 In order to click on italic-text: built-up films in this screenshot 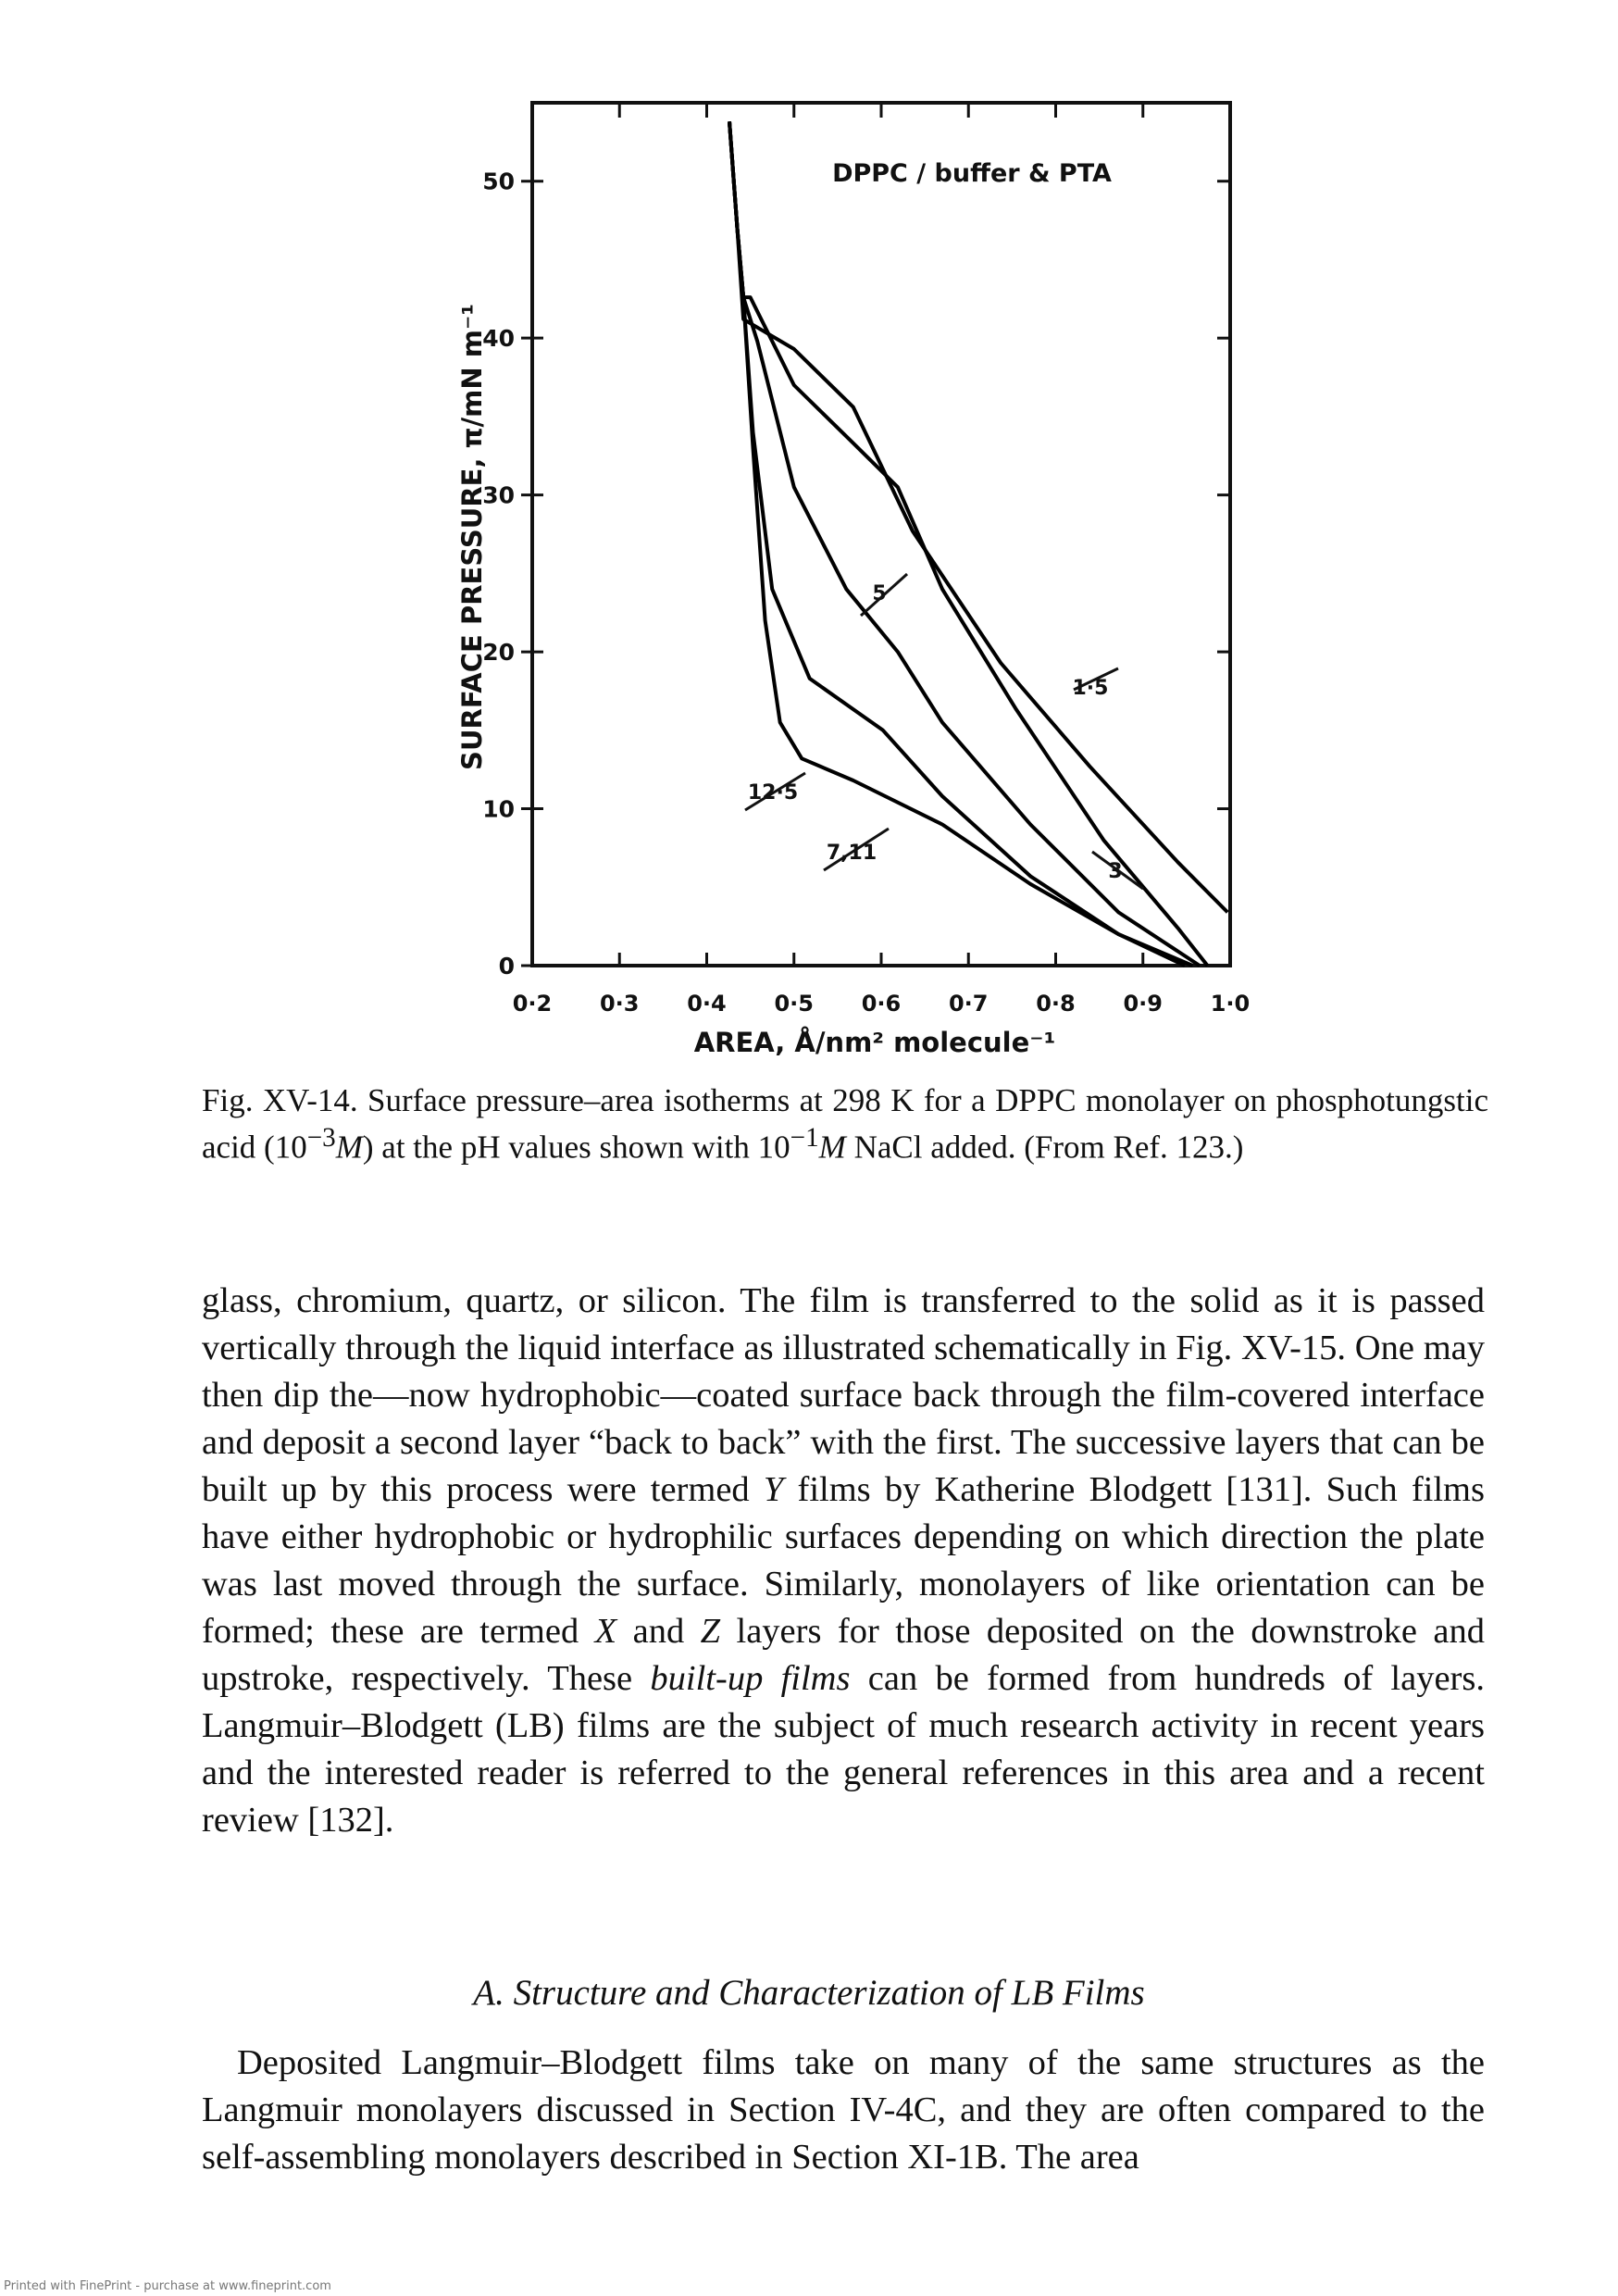, I will do `click(750, 1678)`.